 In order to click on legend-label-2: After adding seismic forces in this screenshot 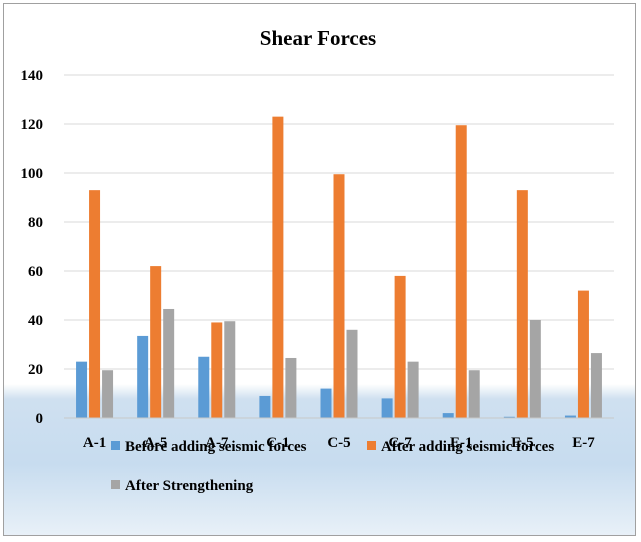, I will do `click(467, 447)`.